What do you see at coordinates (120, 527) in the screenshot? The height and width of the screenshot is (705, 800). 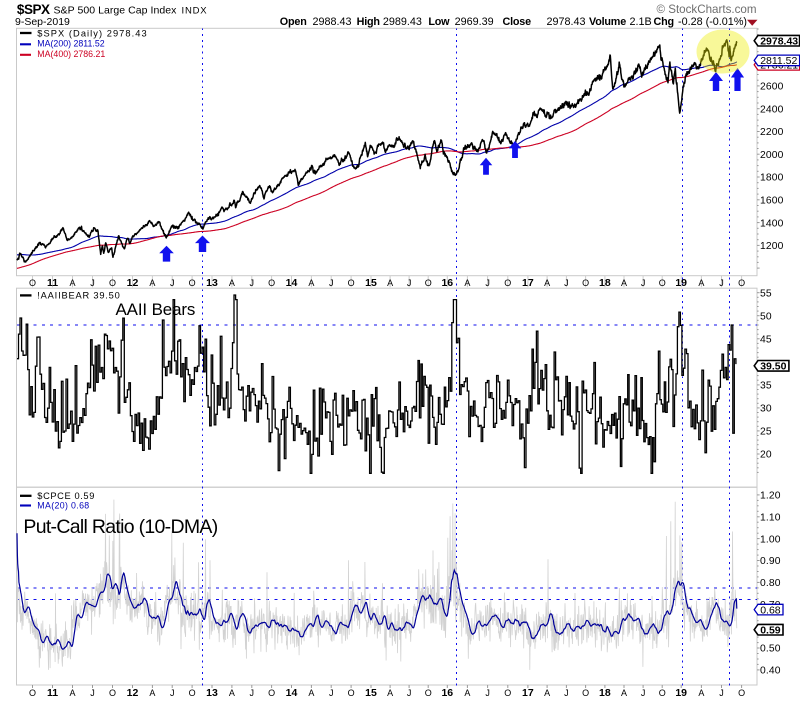 I see `svg-text: Put-Call Ratio (10-DMA)` at bounding box center [120, 527].